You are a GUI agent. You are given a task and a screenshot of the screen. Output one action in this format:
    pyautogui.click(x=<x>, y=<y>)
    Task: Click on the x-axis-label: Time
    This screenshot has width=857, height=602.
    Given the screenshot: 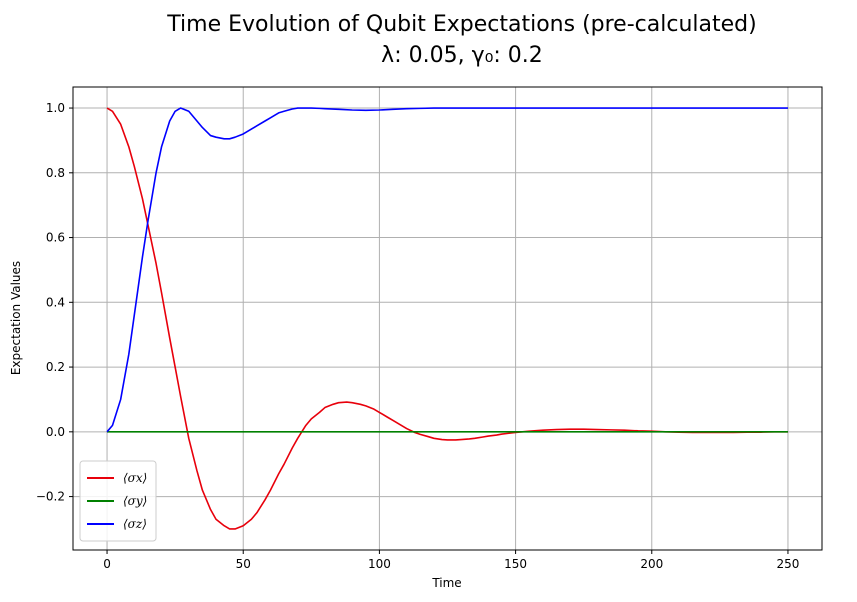 What is the action you would take?
    pyautogui.click(x=446, y=583)
    